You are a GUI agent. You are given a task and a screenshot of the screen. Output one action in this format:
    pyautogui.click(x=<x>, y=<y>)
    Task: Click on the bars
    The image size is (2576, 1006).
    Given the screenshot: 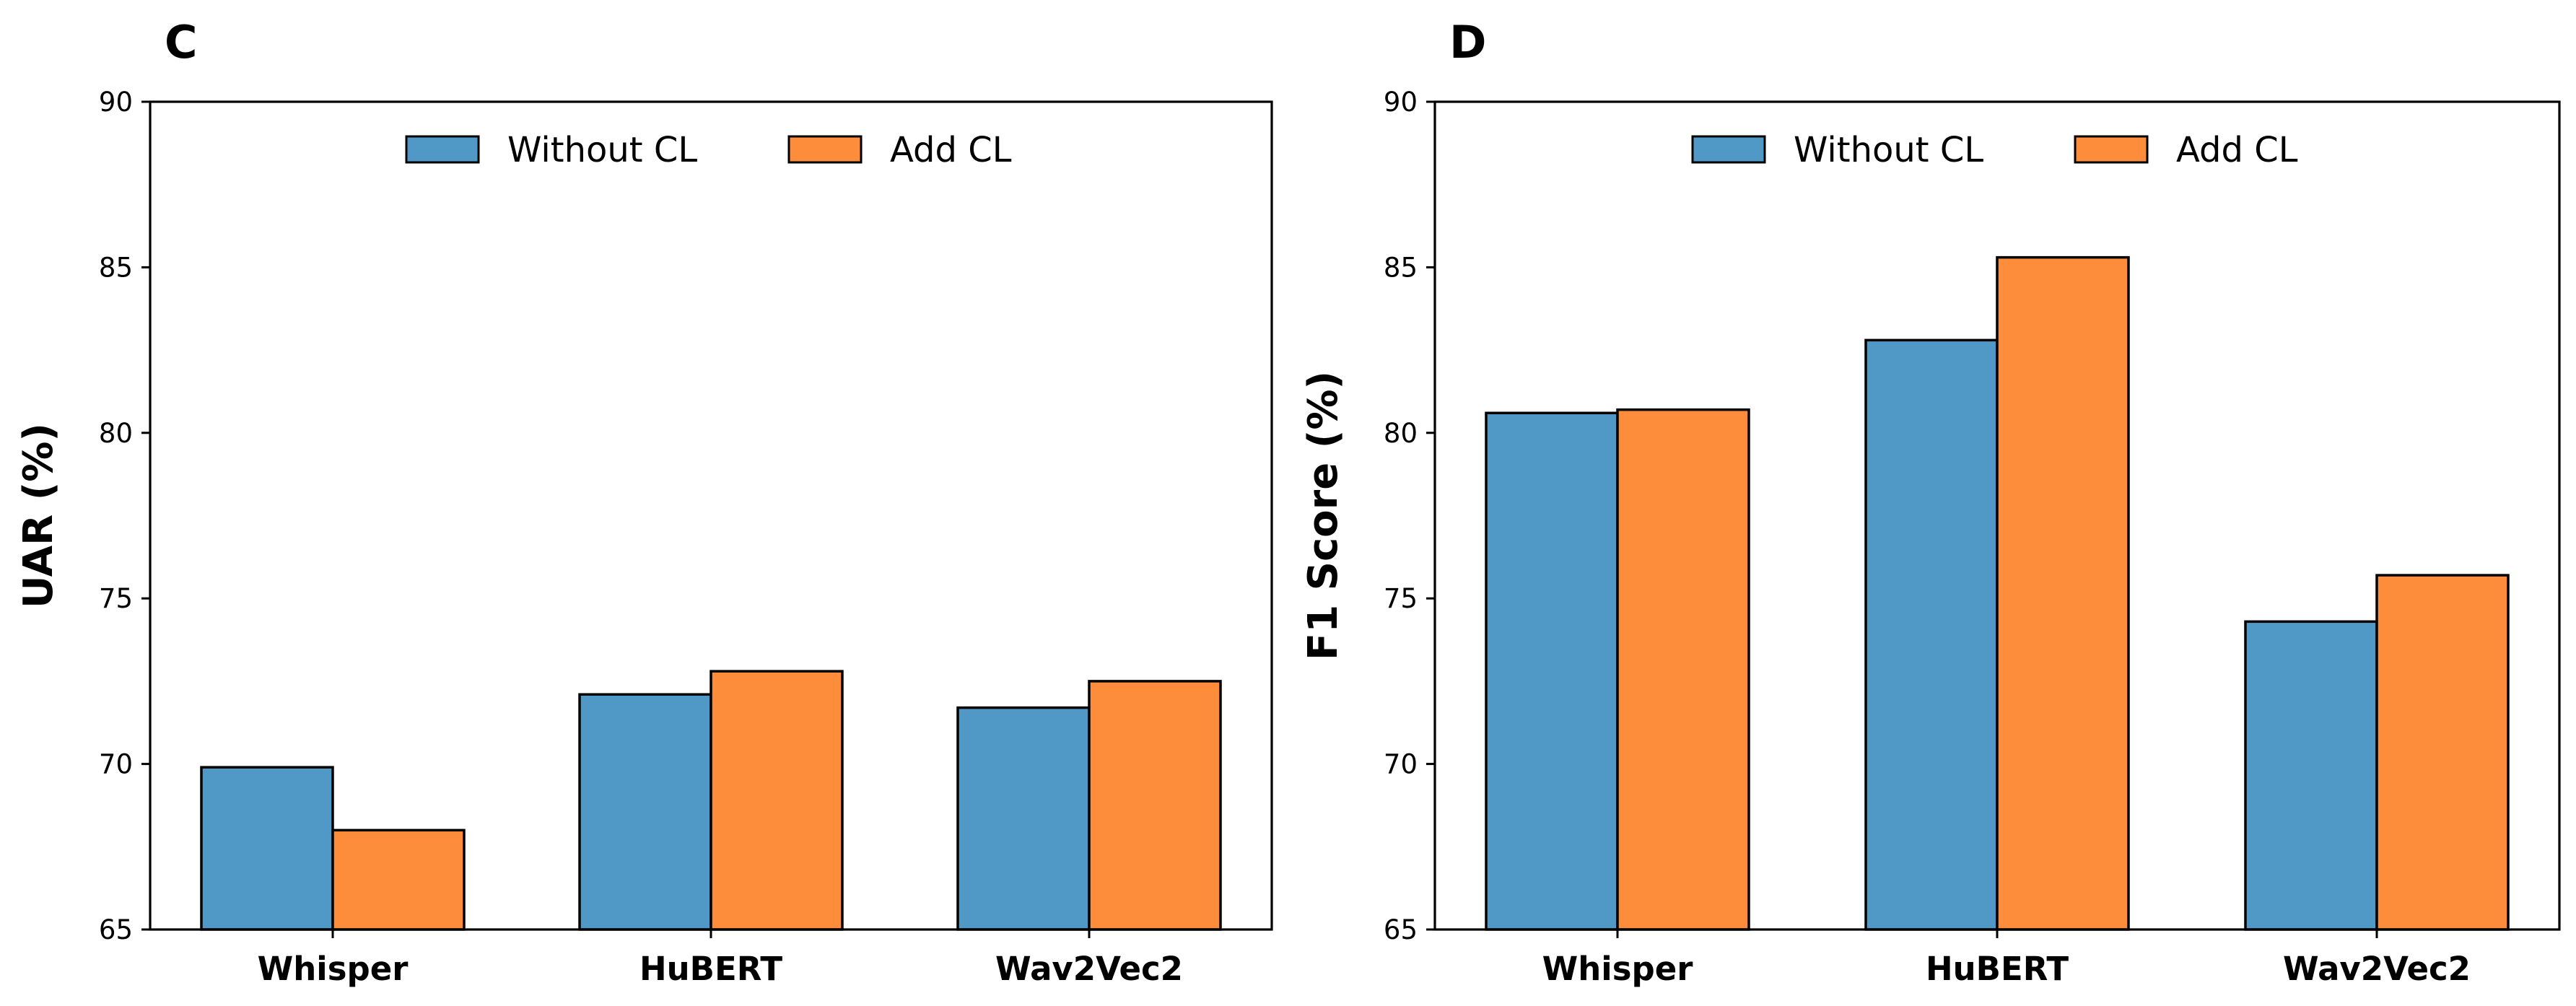 What is the action you would take?
    pyautogui.click(x=711, y=800)
    